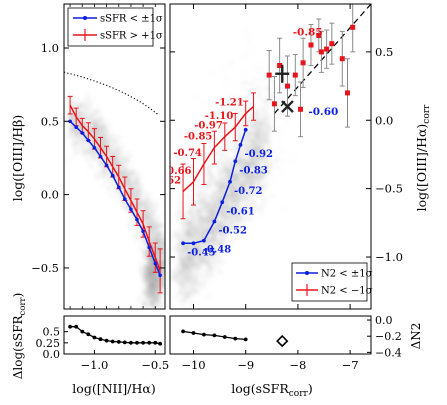  What do you see at coordinates (235, 338) in the screenshot?
I see `delta-n2-series` at bounding box center [235, 338].